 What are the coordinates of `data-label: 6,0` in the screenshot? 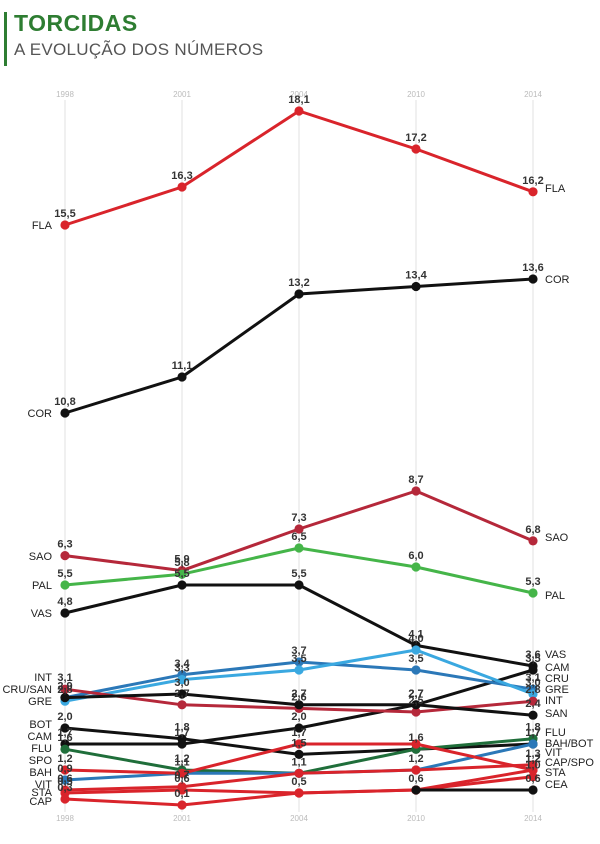 It's located at (415, 556).